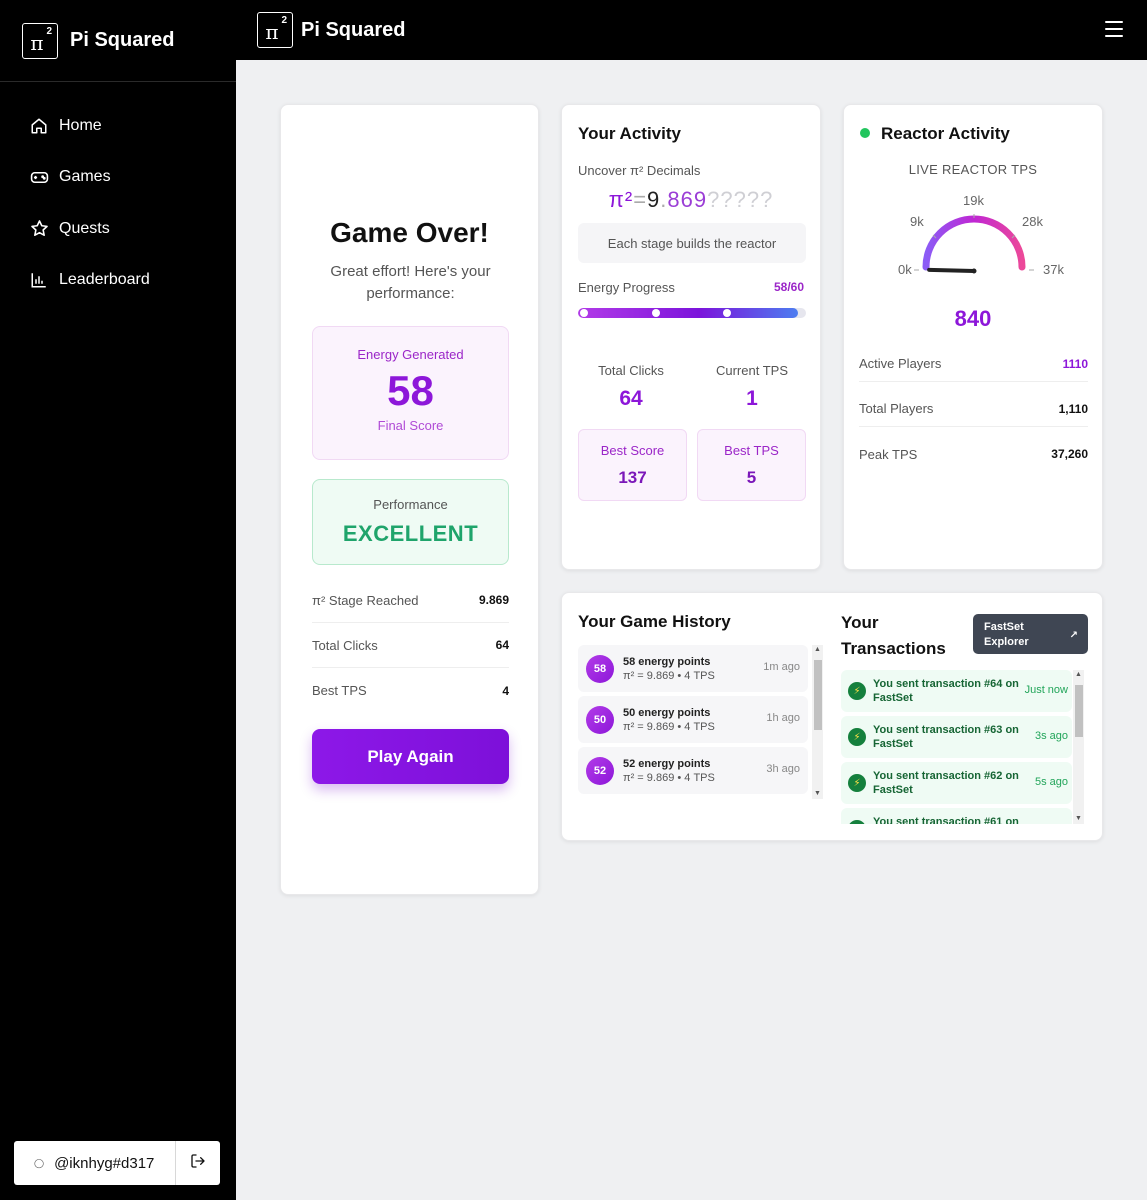 This screenshot has height=1200, width=1147. Describe the element at coordinates (118, 229) in the screenshot. I see `sidebar-item-quests: Quests` at that location.